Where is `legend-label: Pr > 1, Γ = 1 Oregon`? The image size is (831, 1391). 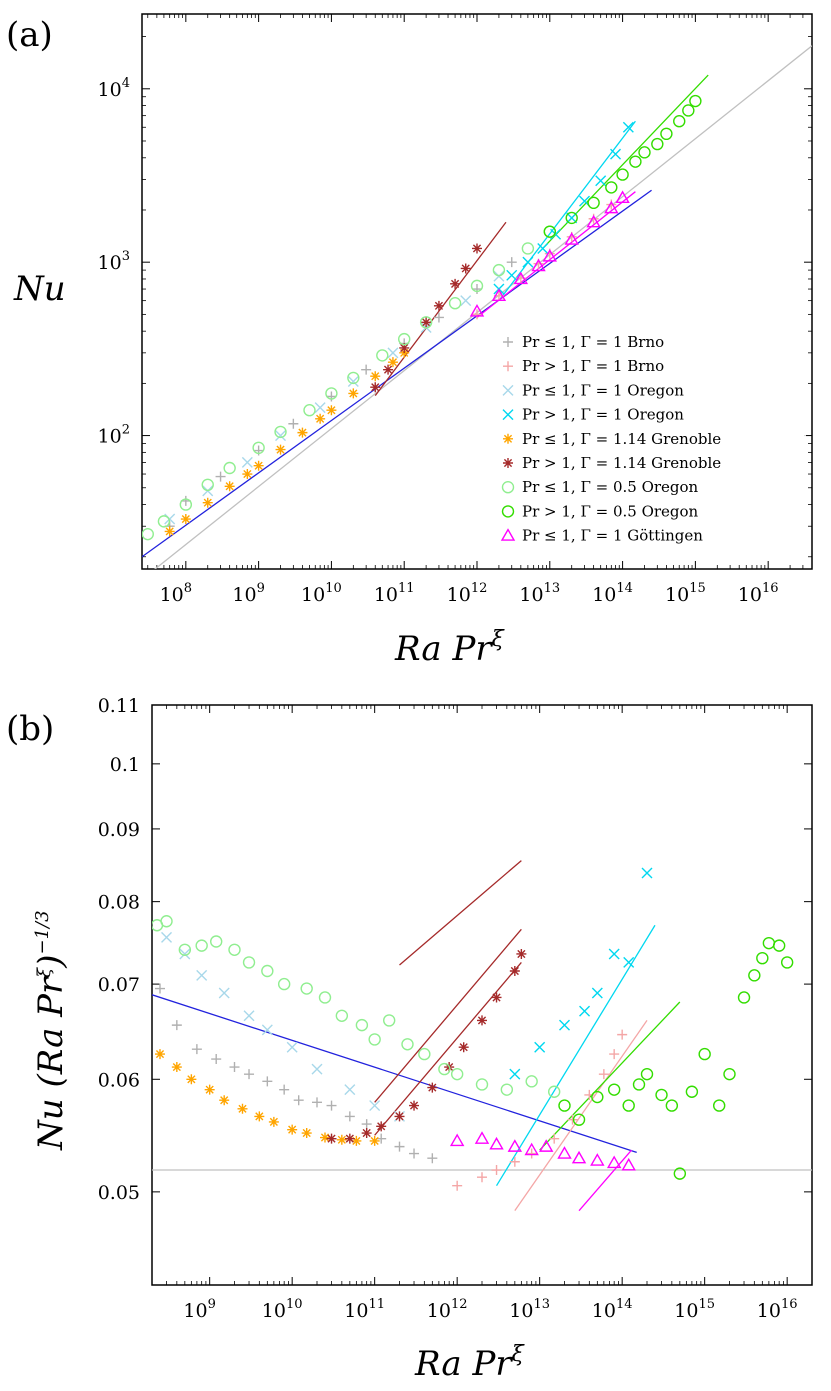 legend-label: Pr > 1, Γ = 1 Oregon is located at coordinates (603, 415).